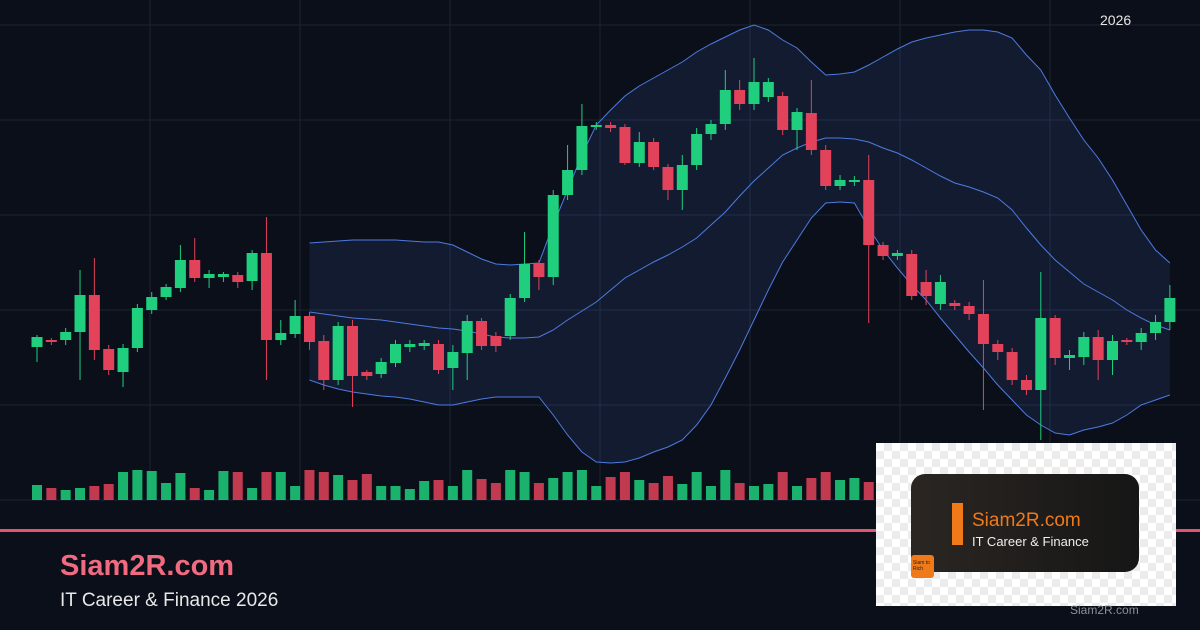 Image resolution: width=1200 pixels, height=630 pixels. I want to click on brand-subtitle: IT Career & Finance 2026, so click(169, 600).